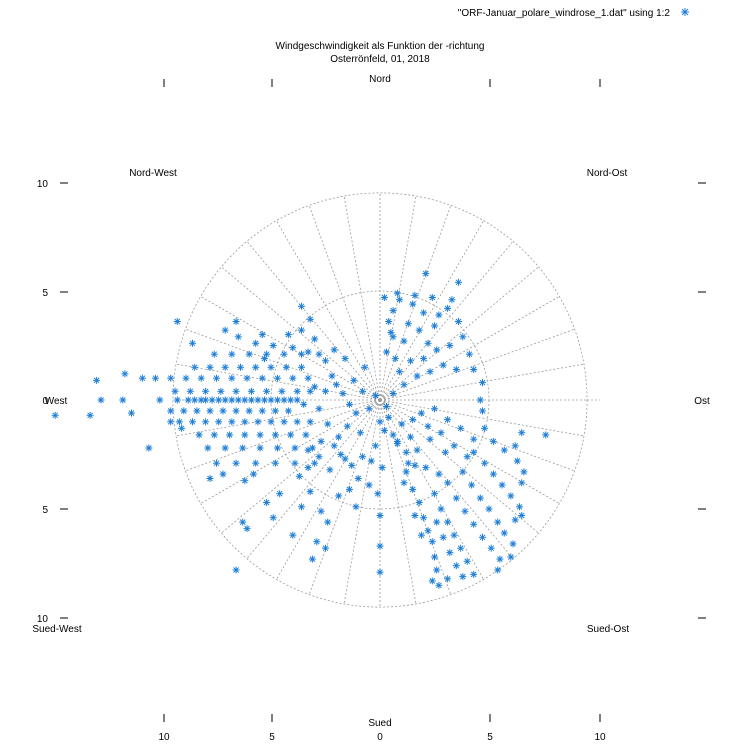  I want to click on x-tick-label: 10, so click(600, 737).